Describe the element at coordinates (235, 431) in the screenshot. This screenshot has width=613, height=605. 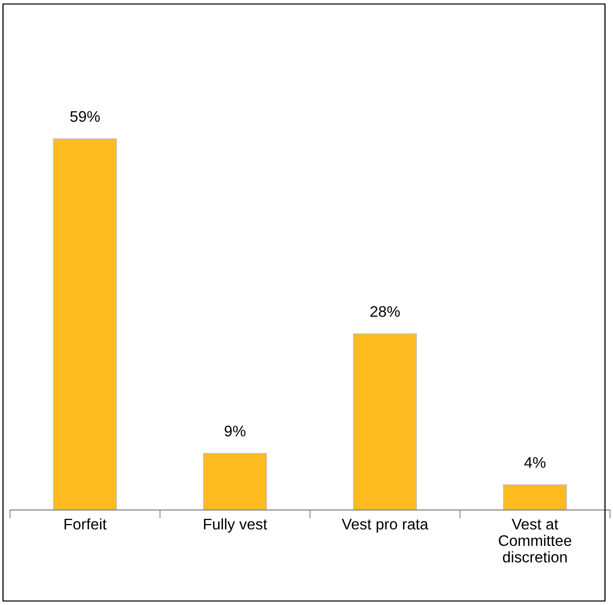
I see `data-label: 9%` at that location.